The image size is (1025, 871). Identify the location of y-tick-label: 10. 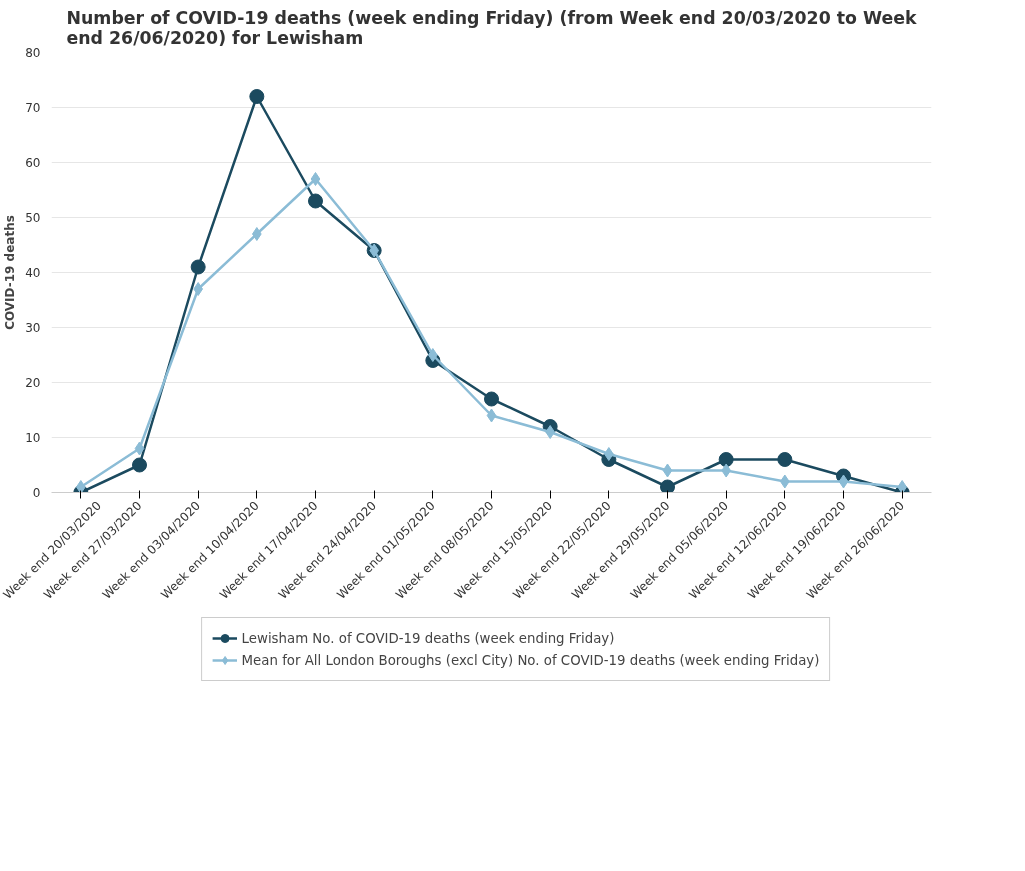
(33, 438).